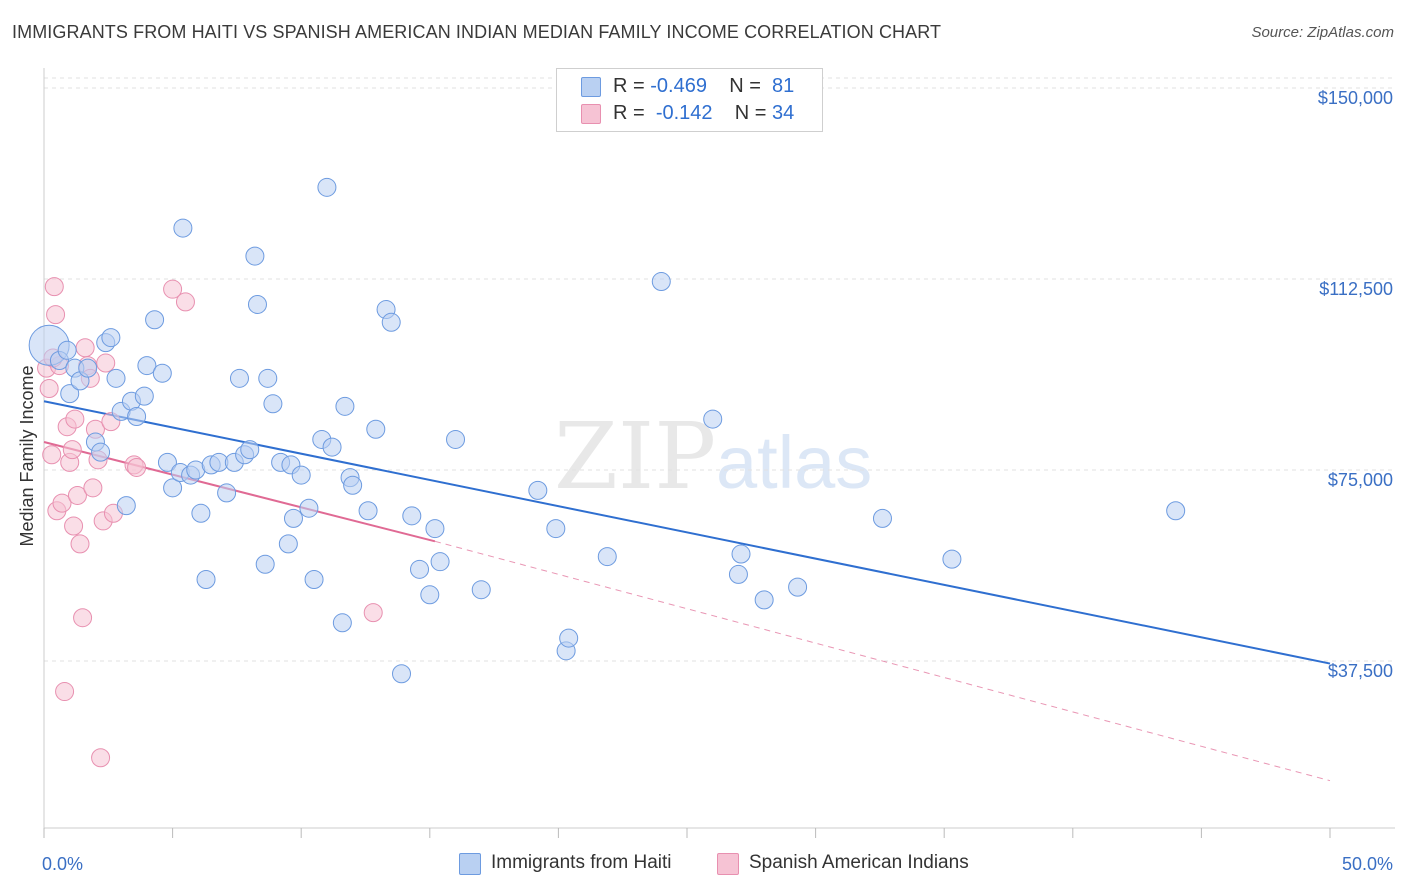 The width and height of the screenshot is (1406, 892). I want to click on y-tick-label: $37,500, so click(1360, 671).